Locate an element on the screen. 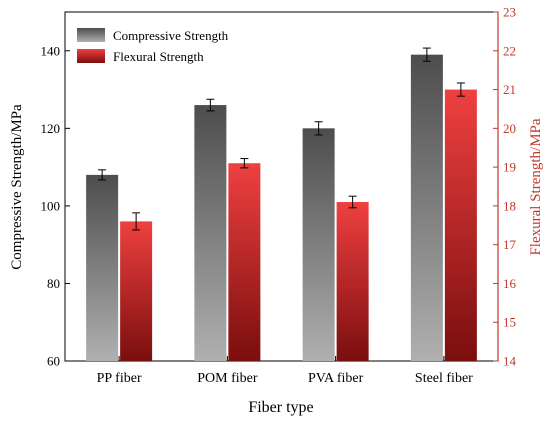  error-bar-compressive-pva-fiber is located at coordinates (318, 128).